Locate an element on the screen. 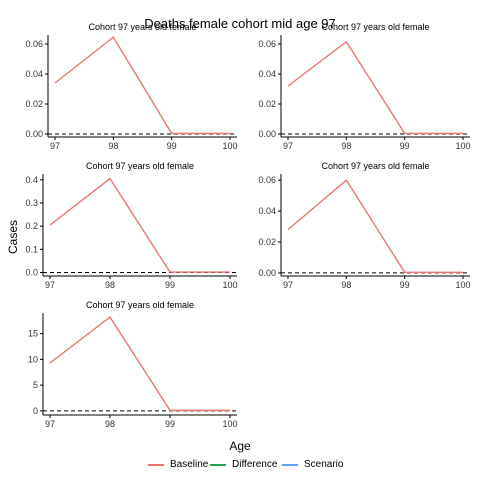 Image resolution: width=480 pixels, height=480 pixels. legend-swatch-baseline is located at coordinates (156, 464).